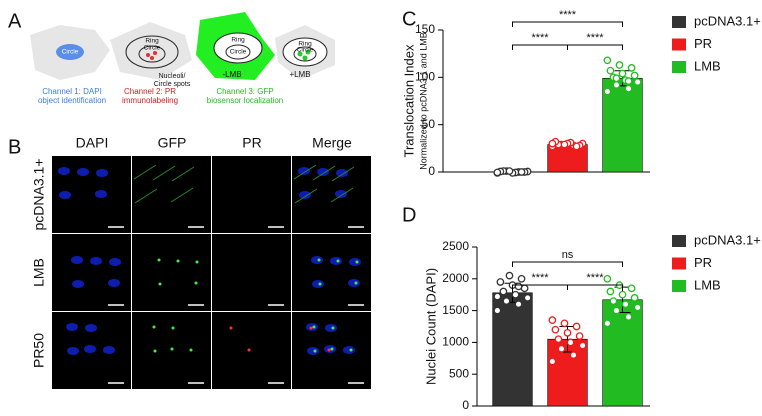  Describe the element at coordinates (430, 326) in the screenshot. I see `y-axis-title: Nuclei Count (DAPI)` at that location.